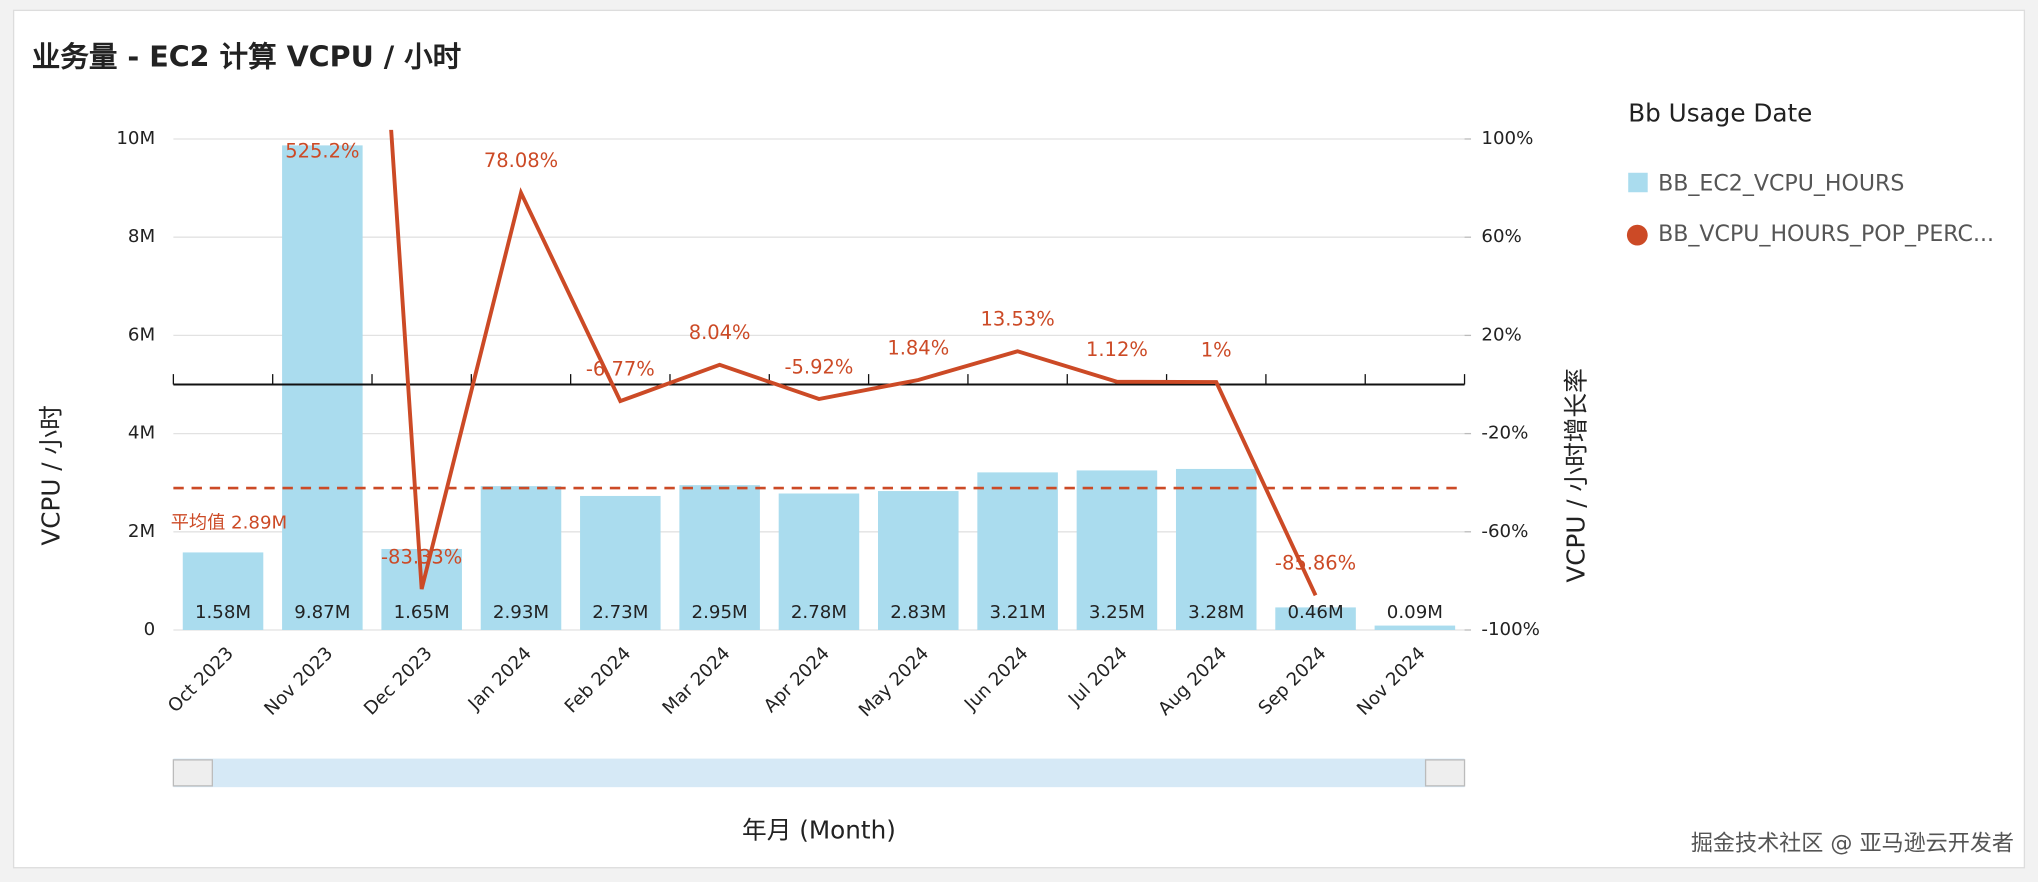 The height and width of the screenshot is (882, 2038). I want to click on bar-value-label: 2.83M, so click(918, 612).